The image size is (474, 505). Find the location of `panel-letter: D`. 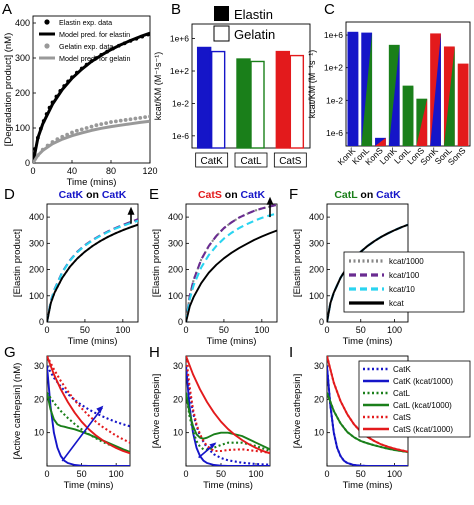

panel-letter: D is located at coordinates (9, 194).